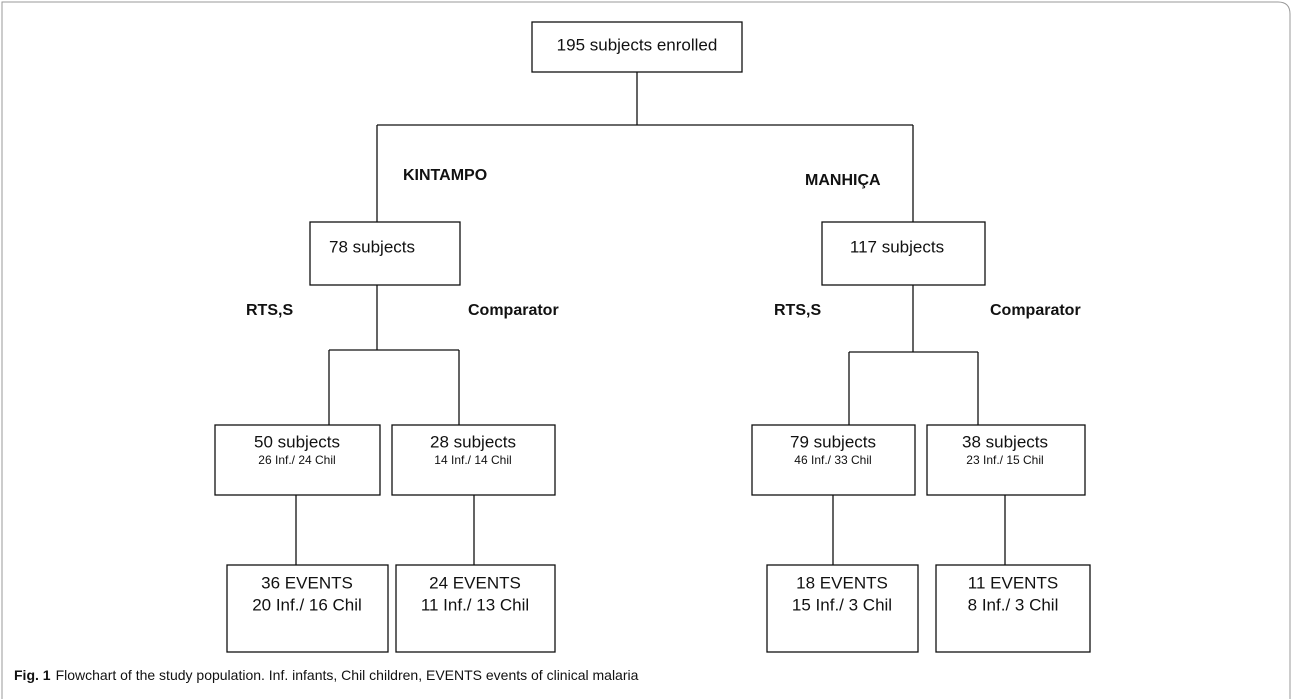 This screenshot has height=699, width=1292. Describe the element at coordinates (475, 604) in the screenshot. I see `node-sublabel: 11 Inf./ 13 Chil` at that location.